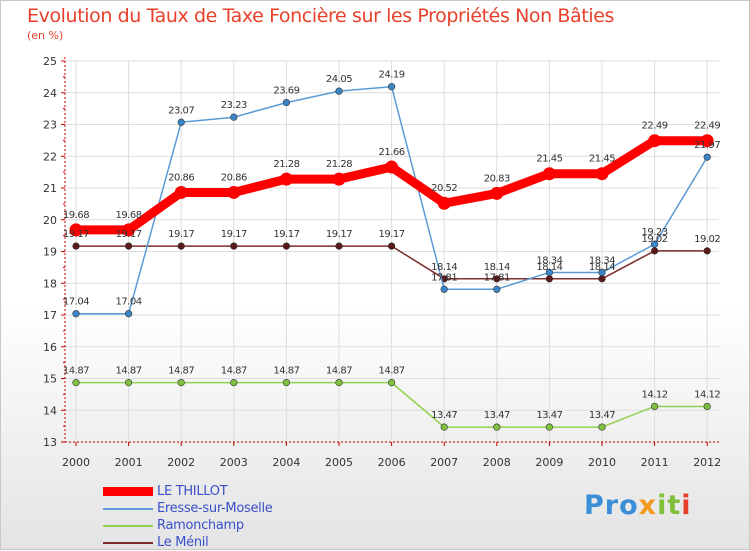 The width and height of the screenshot is (750, 551). What do you see at coordinates (50, 410) in the screenshot?
I see `y-tick-label: 14` at bounding box center [50, 410].